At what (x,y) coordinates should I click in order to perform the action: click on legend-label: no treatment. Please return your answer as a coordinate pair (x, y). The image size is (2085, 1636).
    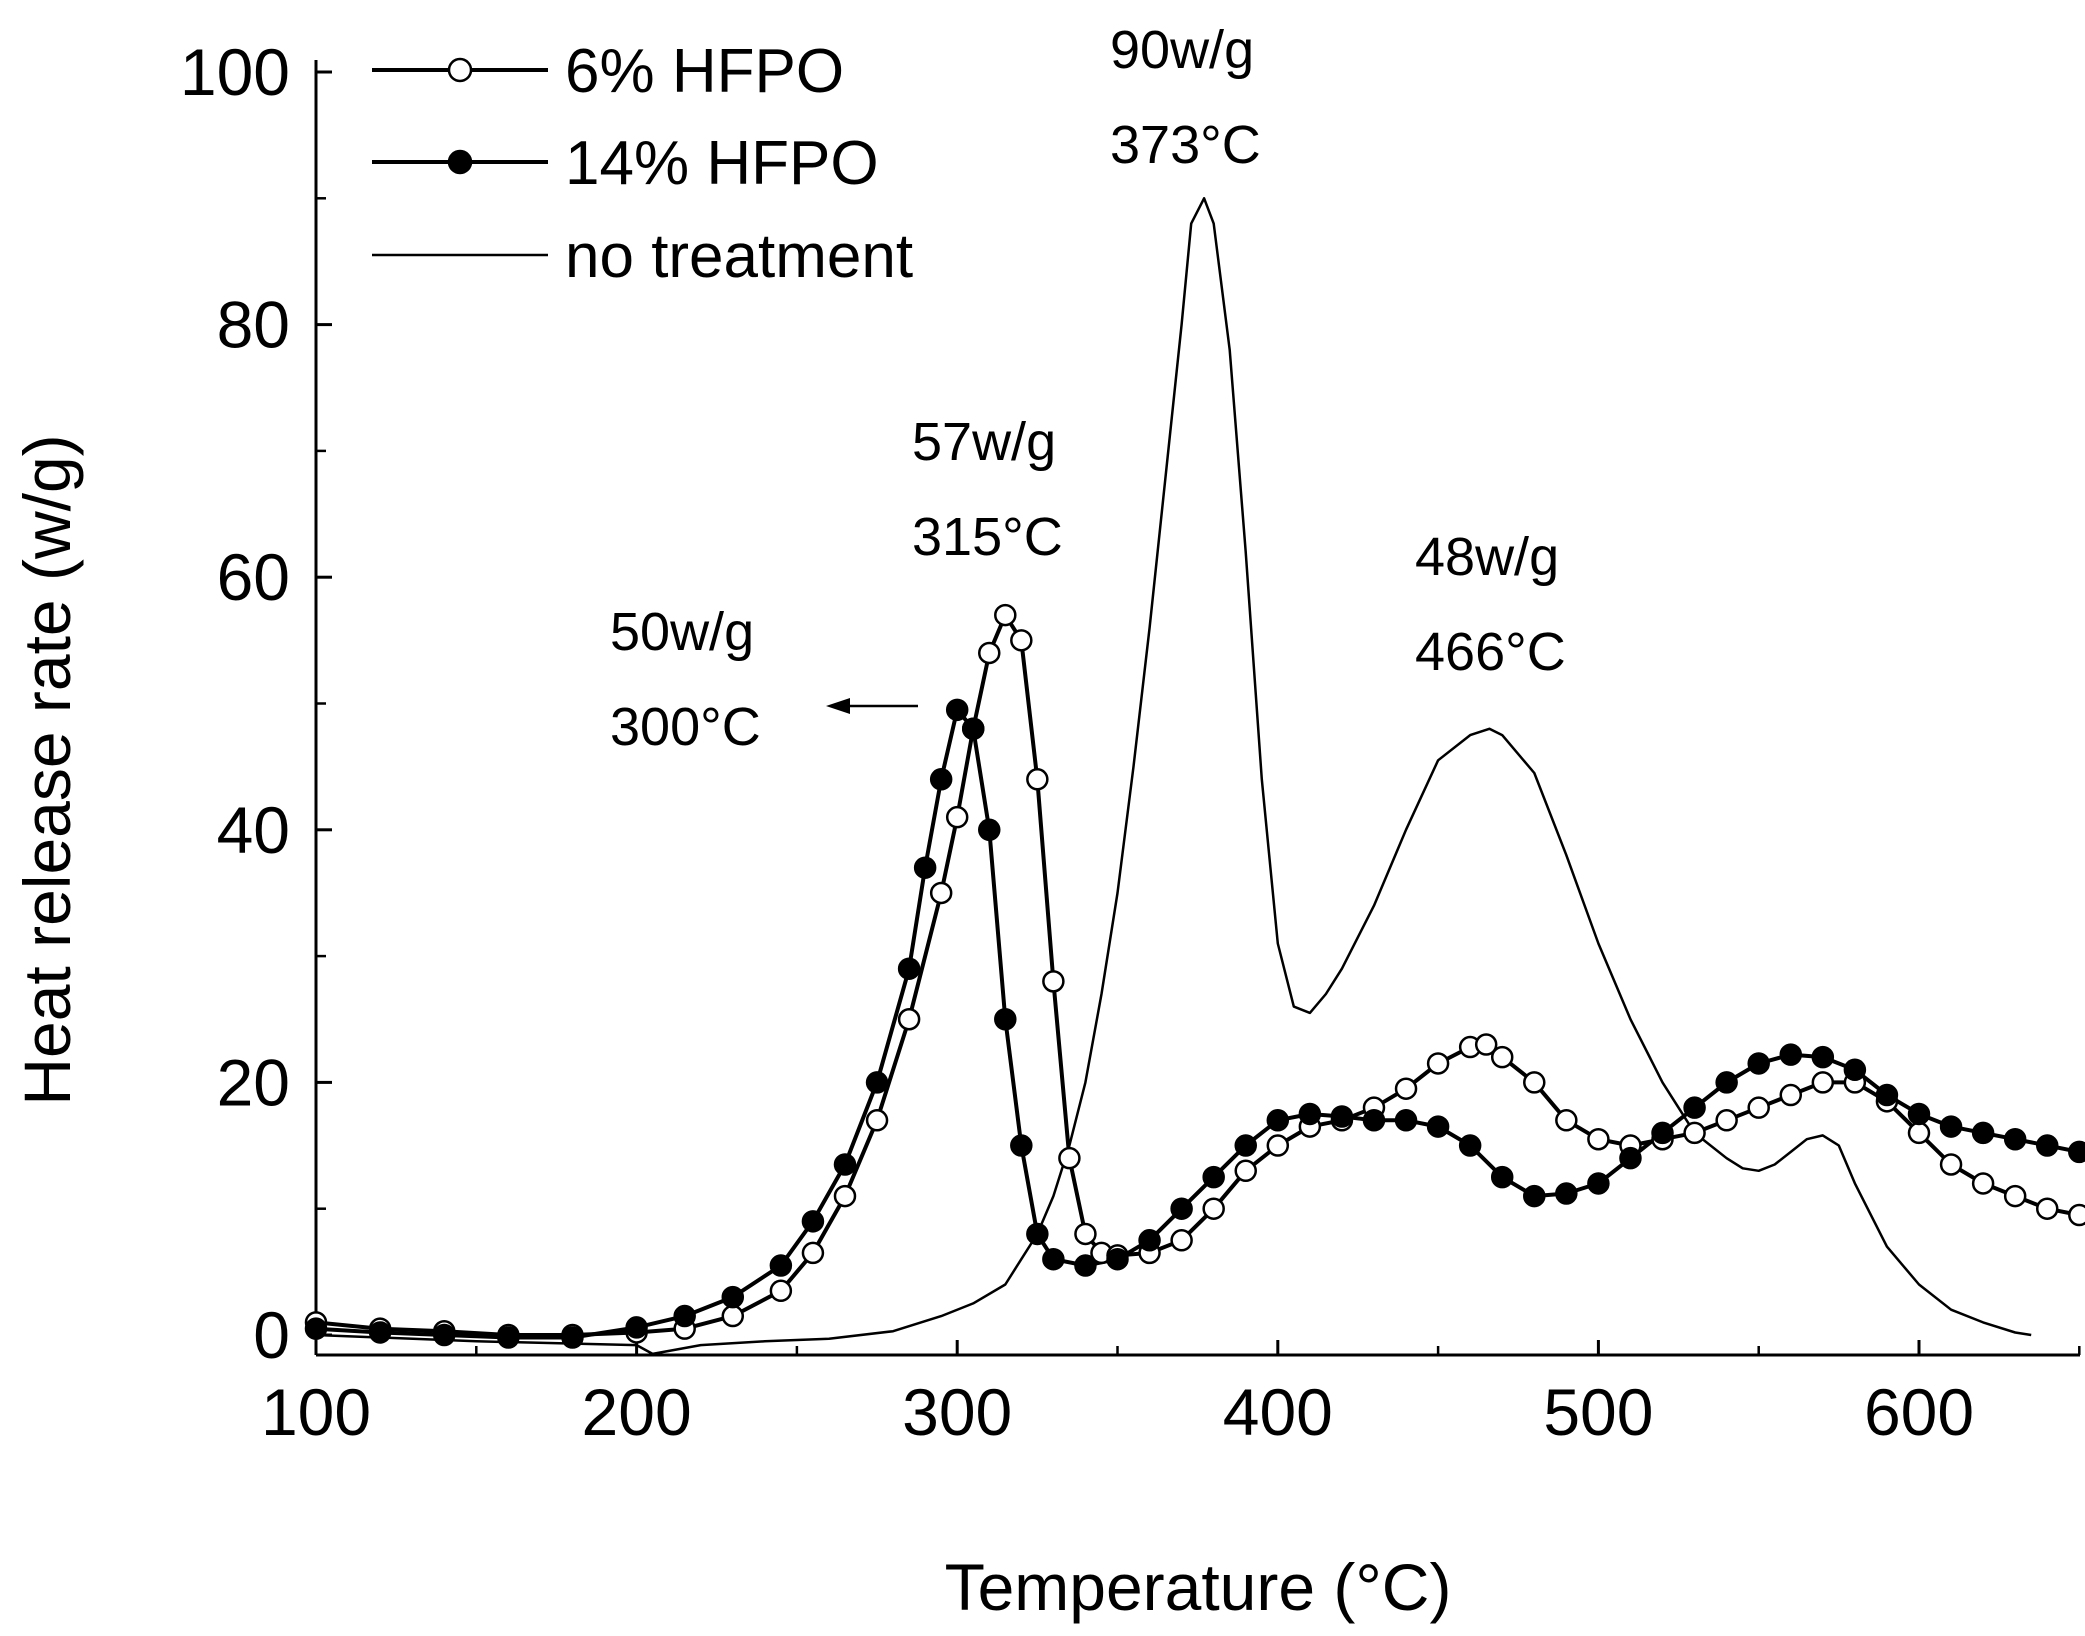
    Looking at the image, I should click on (739, 256).